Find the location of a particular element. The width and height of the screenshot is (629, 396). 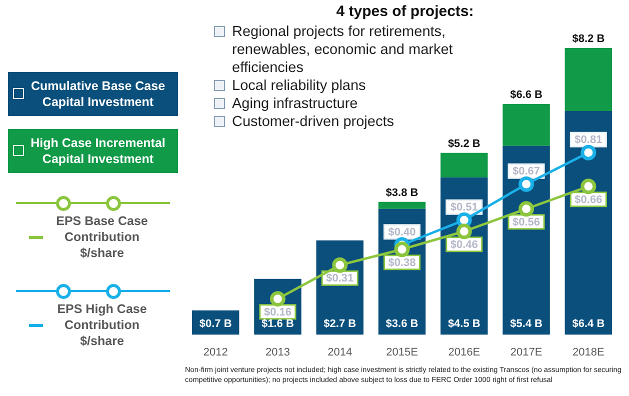

data-label: $0.31 is located at coordinates (340, 278).